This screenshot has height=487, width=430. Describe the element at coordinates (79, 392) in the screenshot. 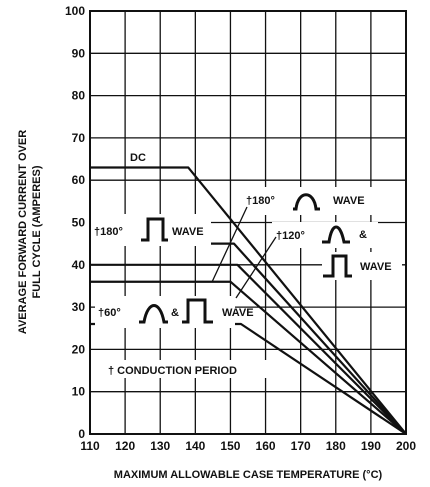

I see `y-tick-label: 10` at that location.